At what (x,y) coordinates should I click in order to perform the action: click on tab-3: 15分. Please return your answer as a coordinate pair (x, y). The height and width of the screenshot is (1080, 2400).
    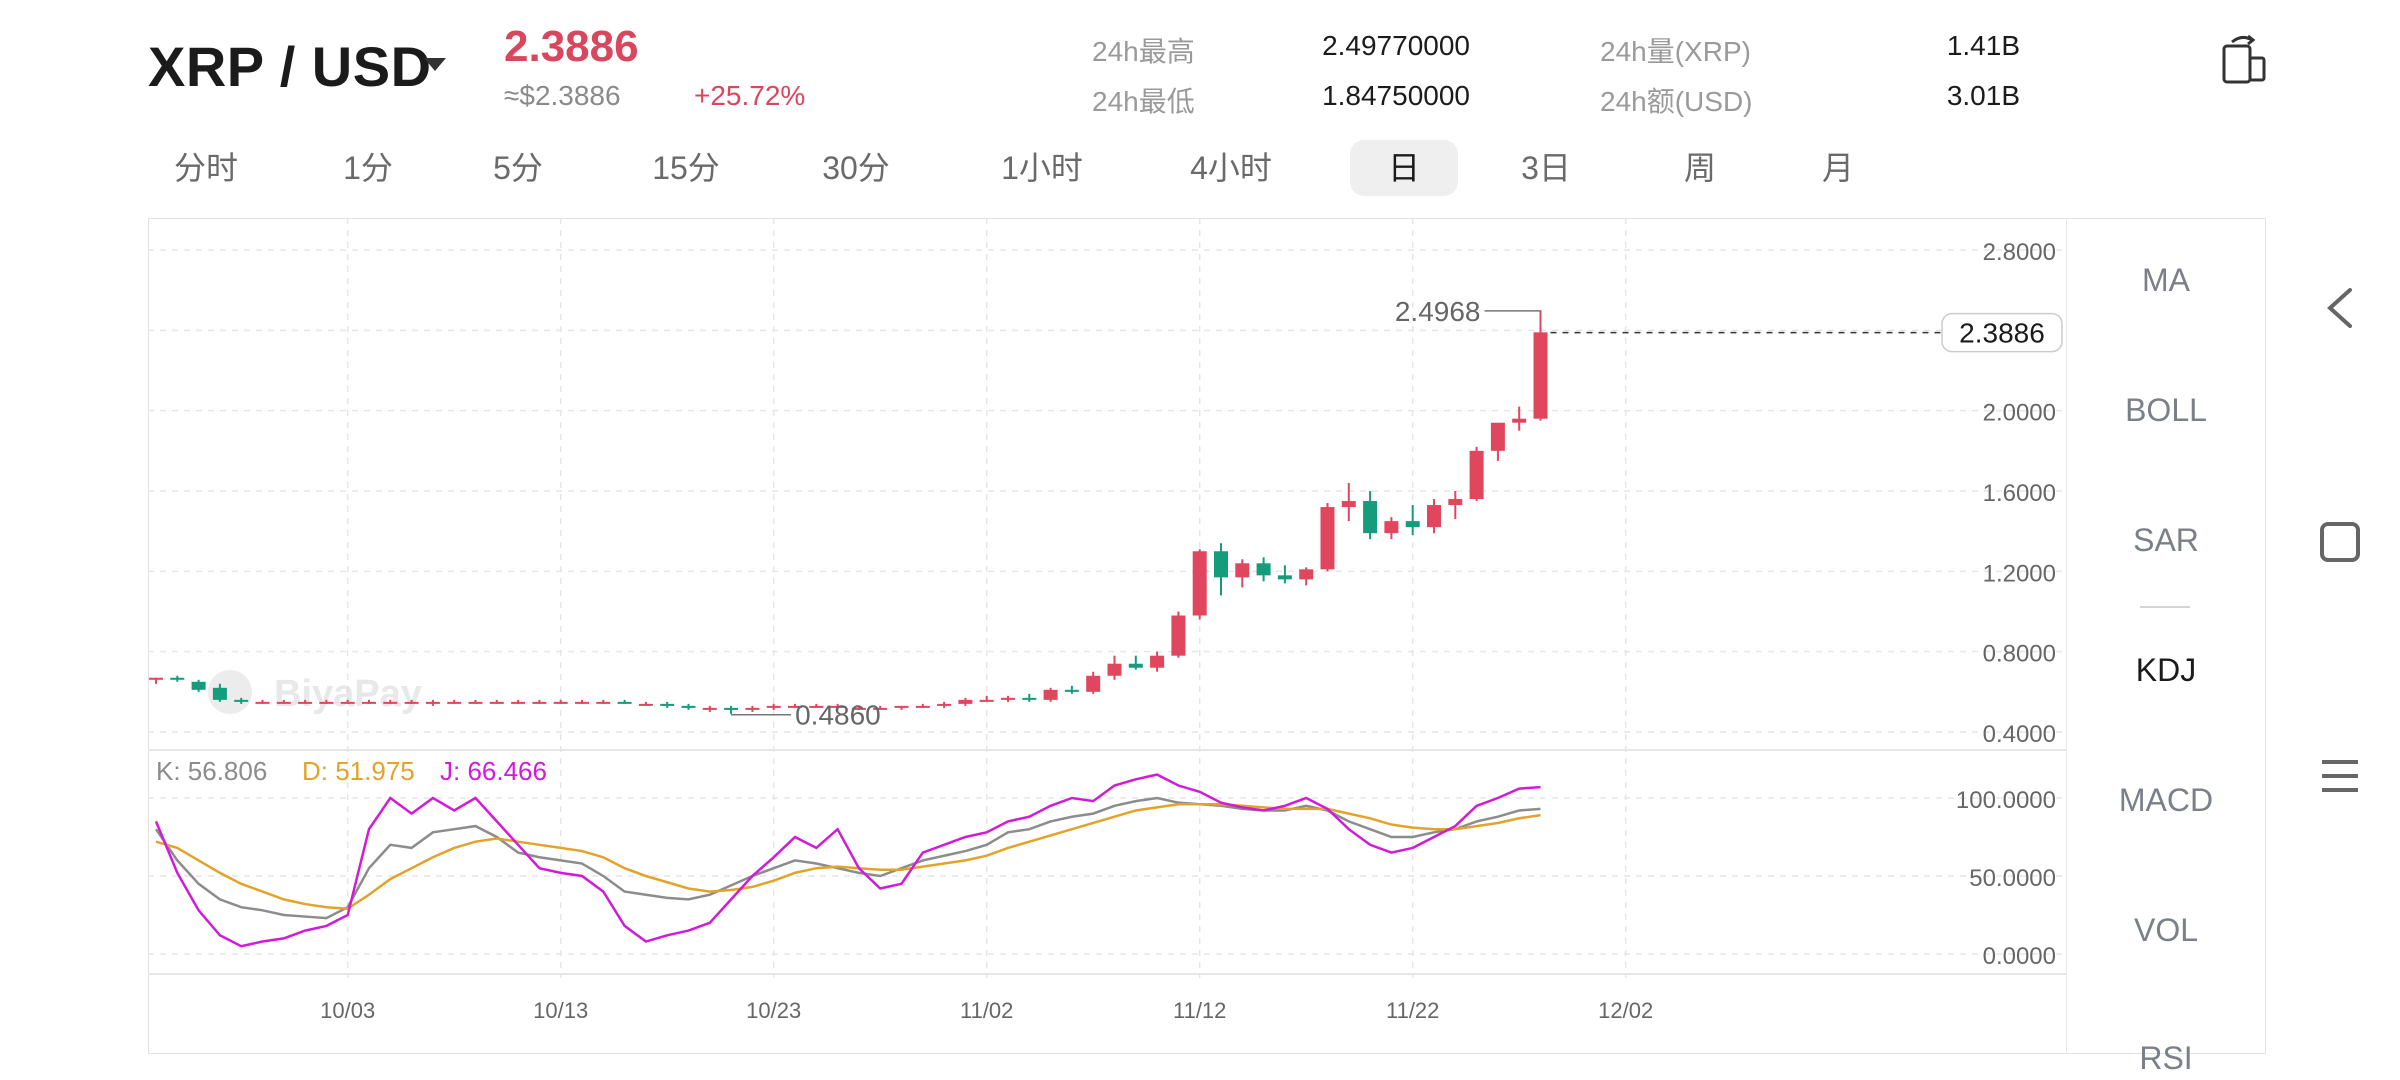
    Looking at the image, I should click on (686, 168).